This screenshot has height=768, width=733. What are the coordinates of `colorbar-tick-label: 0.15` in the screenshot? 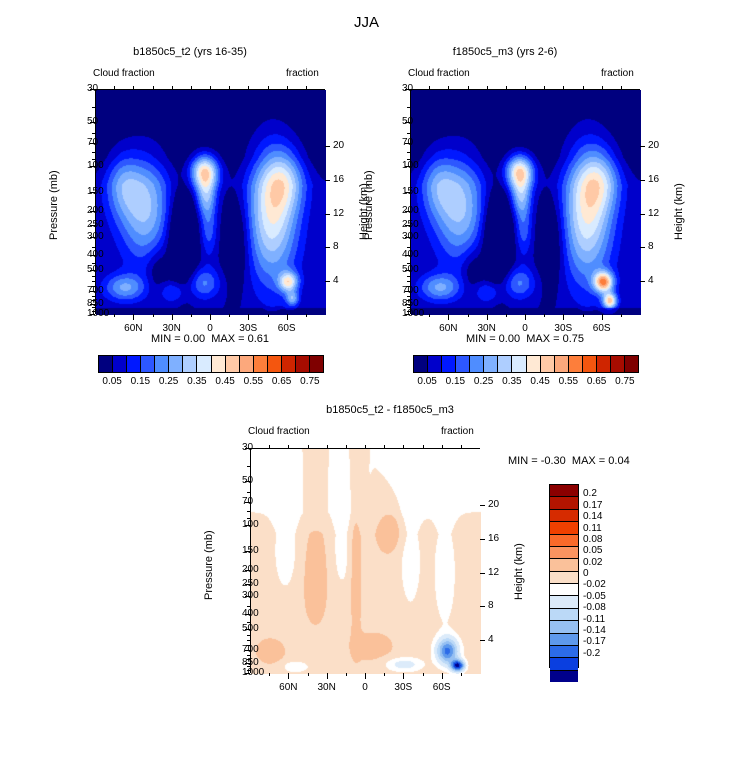 It's located at (455, 381).